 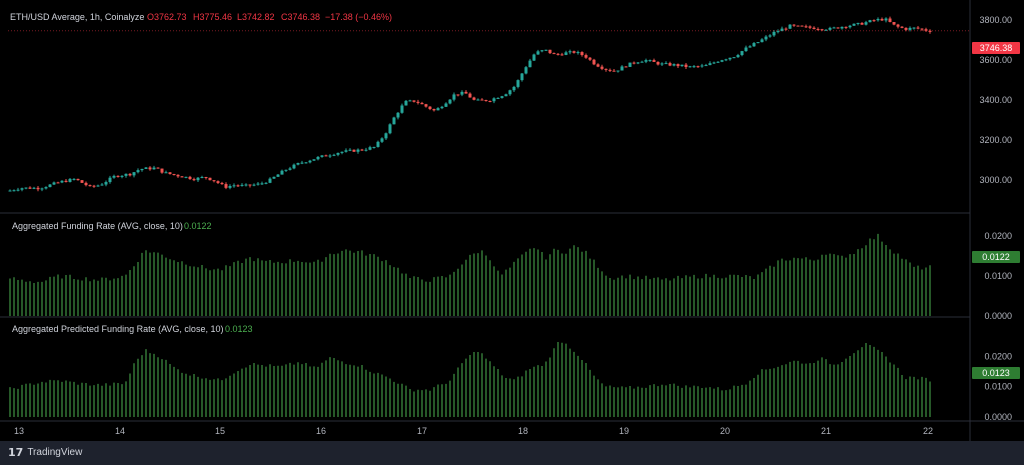 I want to click on price-change: −17.38 (−0.46%), so click(x=359, y=17).